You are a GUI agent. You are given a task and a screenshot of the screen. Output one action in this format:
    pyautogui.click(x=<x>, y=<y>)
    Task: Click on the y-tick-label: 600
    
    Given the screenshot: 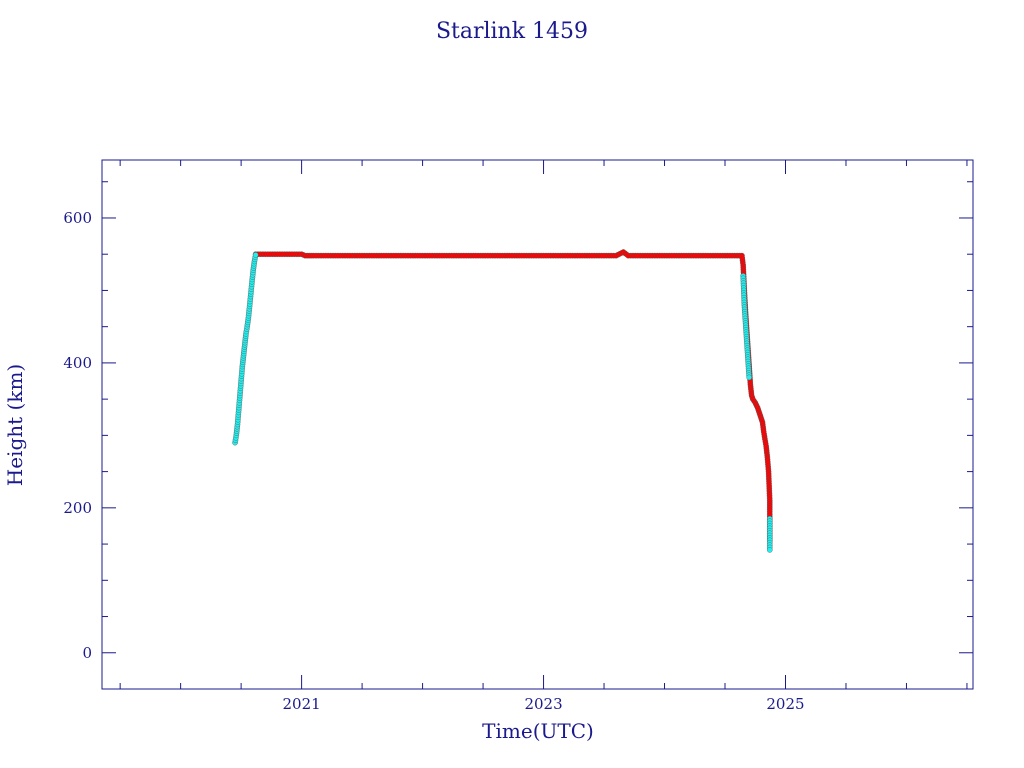 What is the action you would take?
    pyautogui.click(x=77, y=218)
    